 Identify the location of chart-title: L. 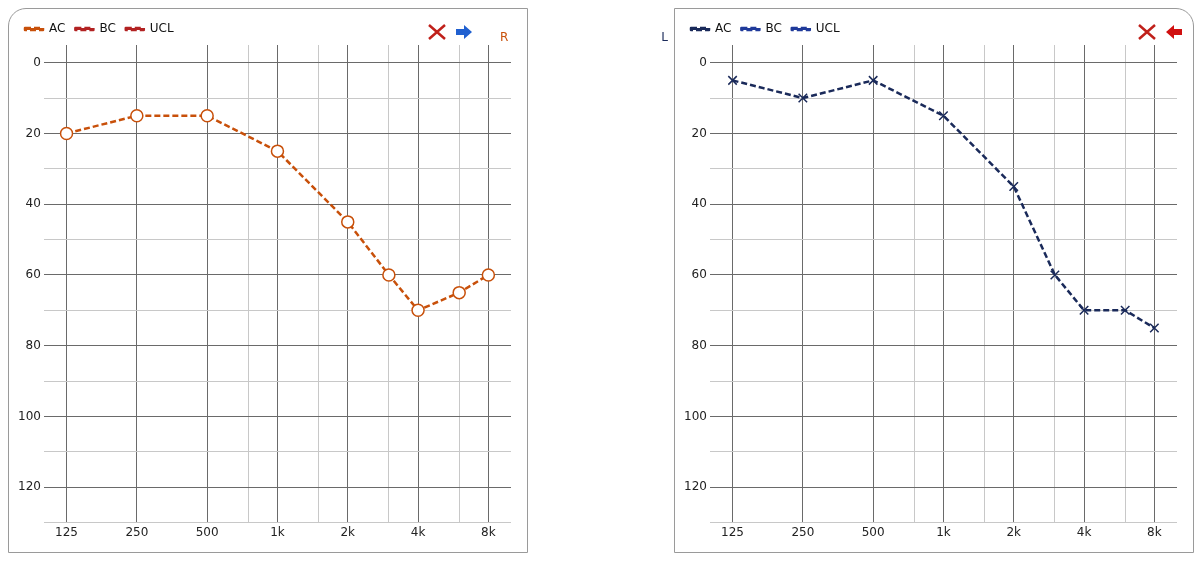
(664, 37).